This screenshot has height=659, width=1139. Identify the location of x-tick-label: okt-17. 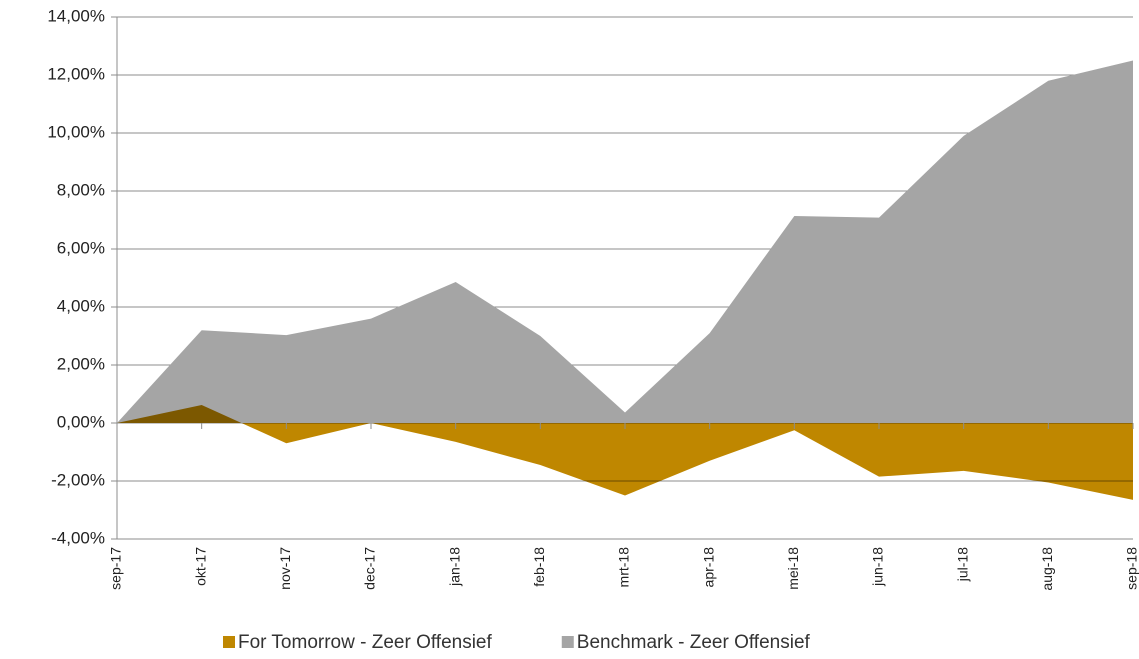
(200, 566).